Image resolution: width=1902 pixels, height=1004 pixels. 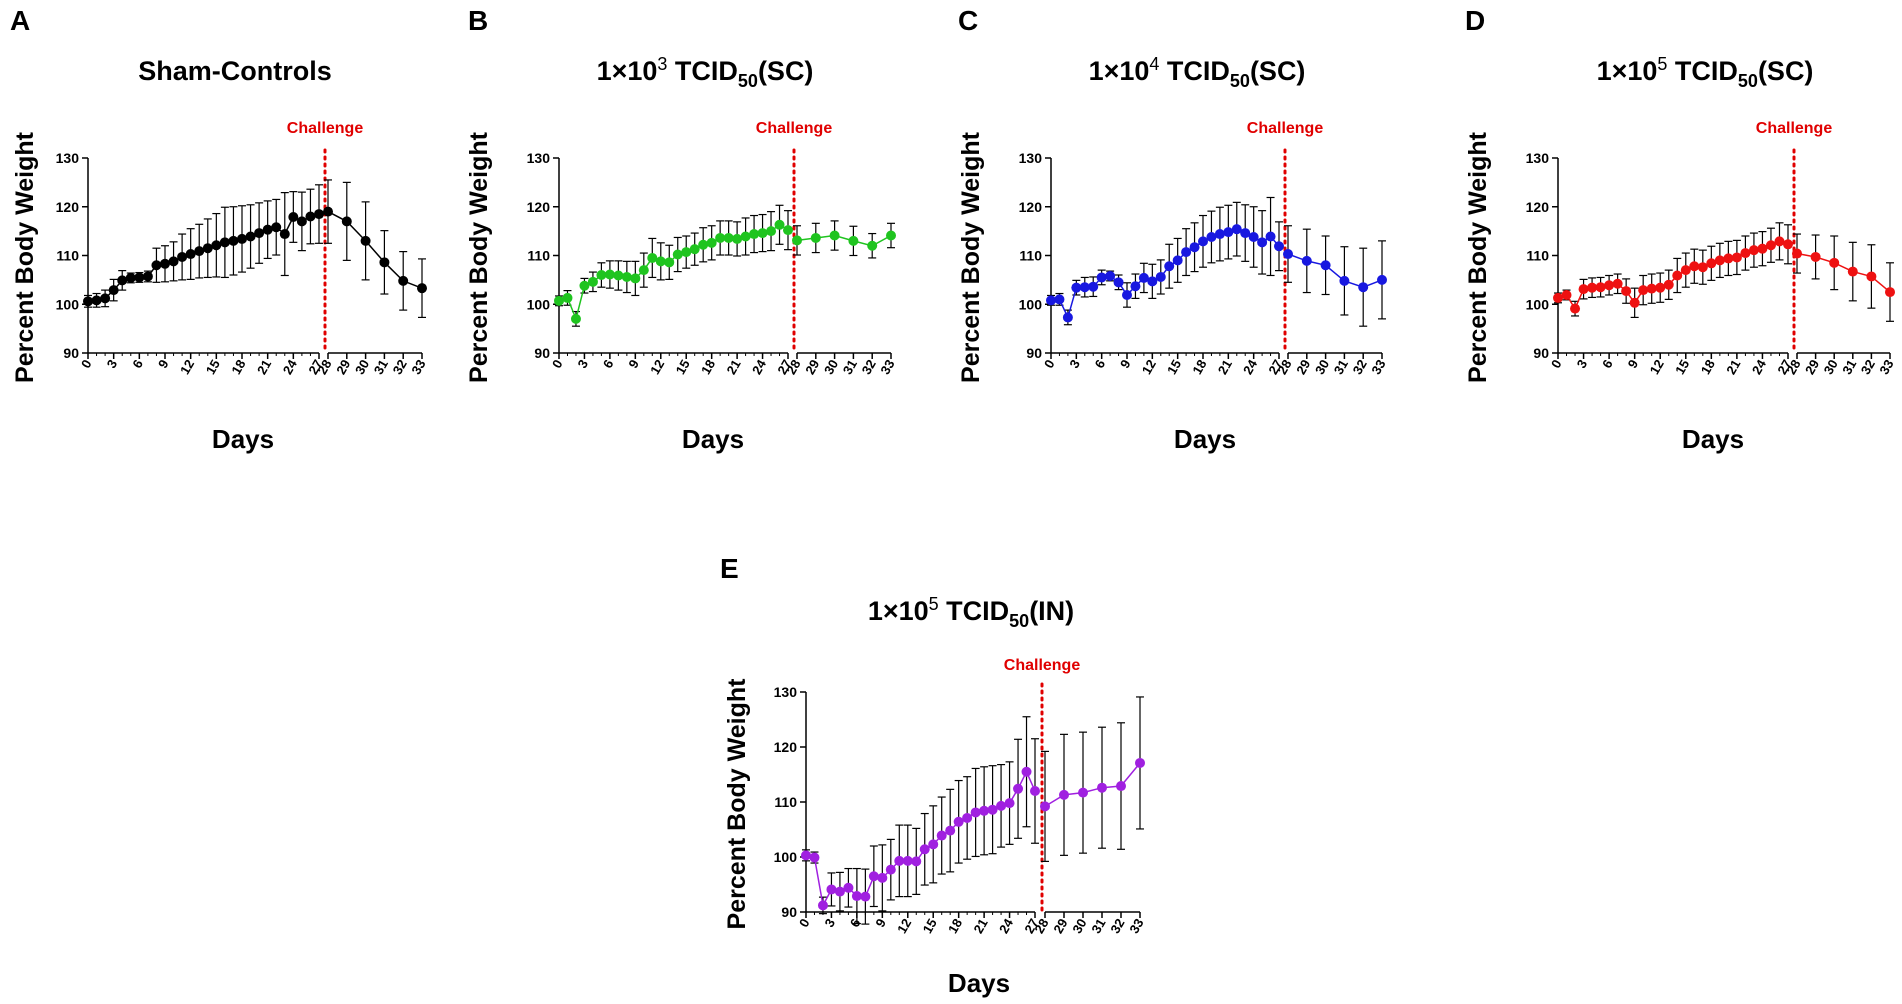 I want to click on title-route: (SC), so click(x=1786, y=71).